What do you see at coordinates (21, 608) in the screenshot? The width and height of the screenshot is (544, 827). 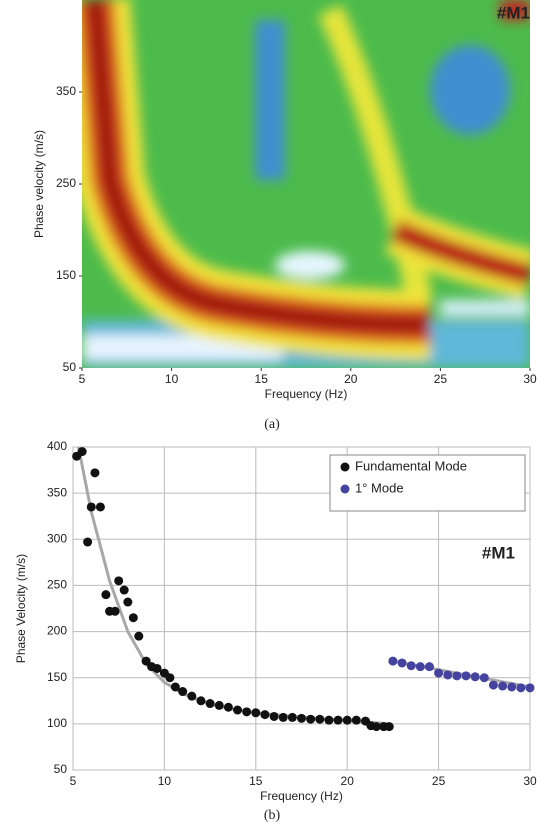 I see `y-axis-label: Phase Velocity (m/s)` at bounding box center [21, 608].